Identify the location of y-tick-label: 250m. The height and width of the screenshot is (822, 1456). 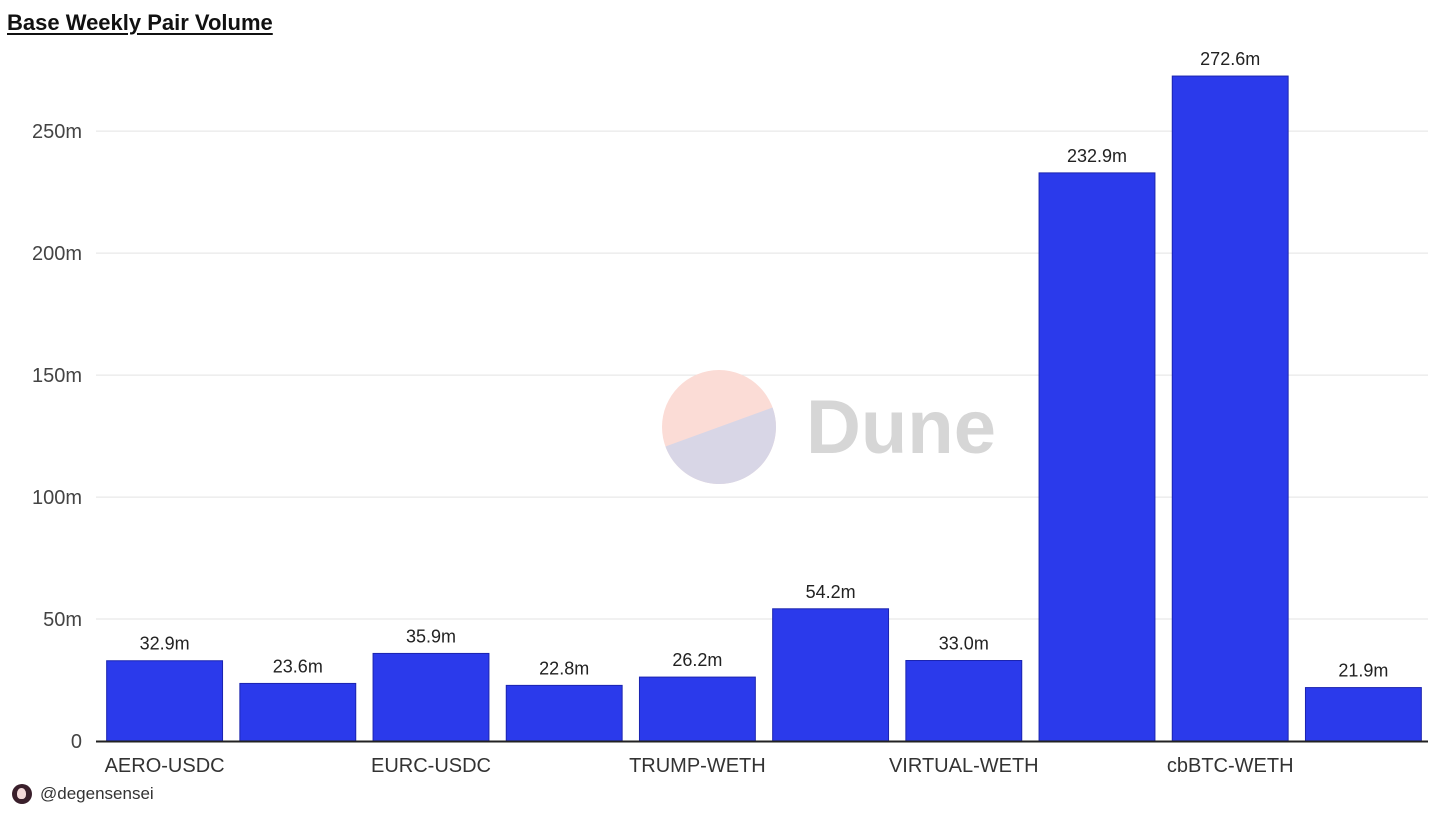
(57, 132).